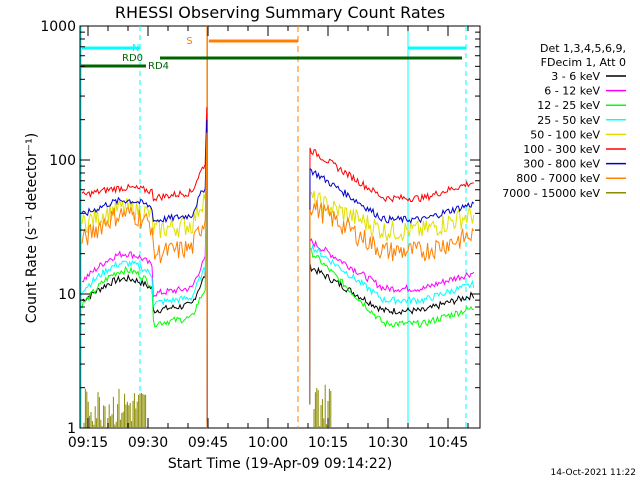  I want to click on y-tick-label: 10, so click(67, 295).